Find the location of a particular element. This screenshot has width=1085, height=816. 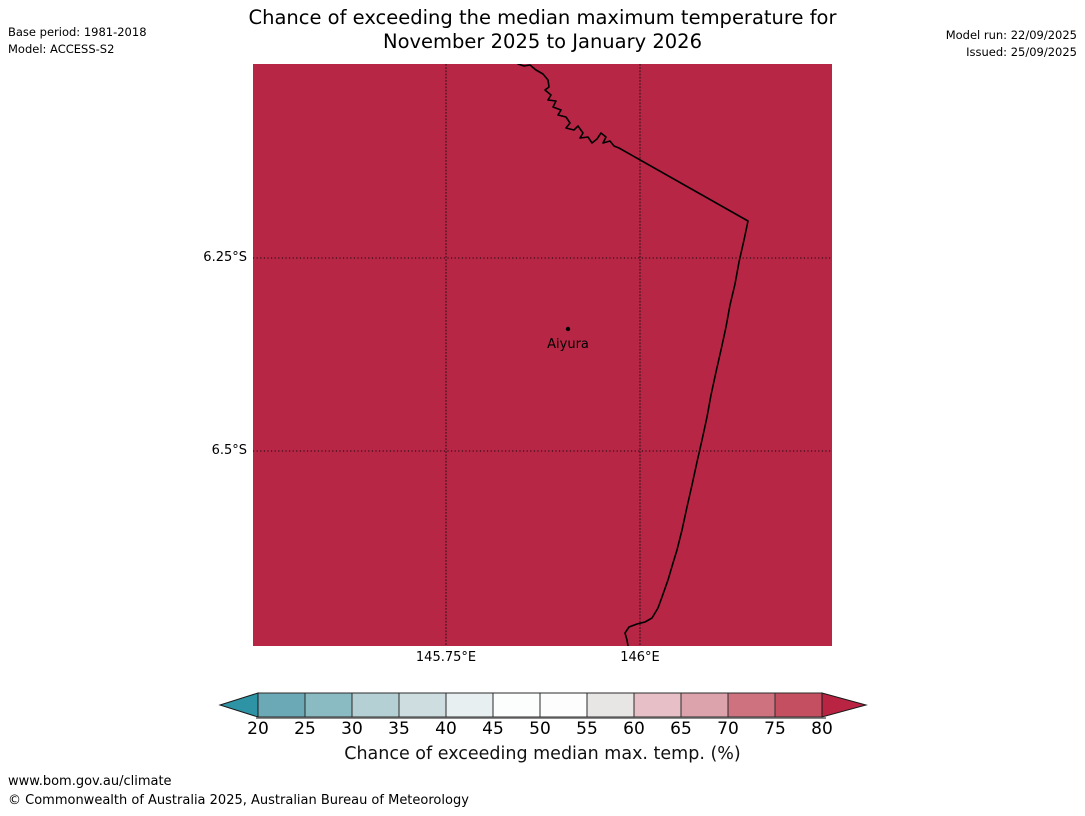

colorbar-tick-label: 40 is located at coordinates (446, 729).